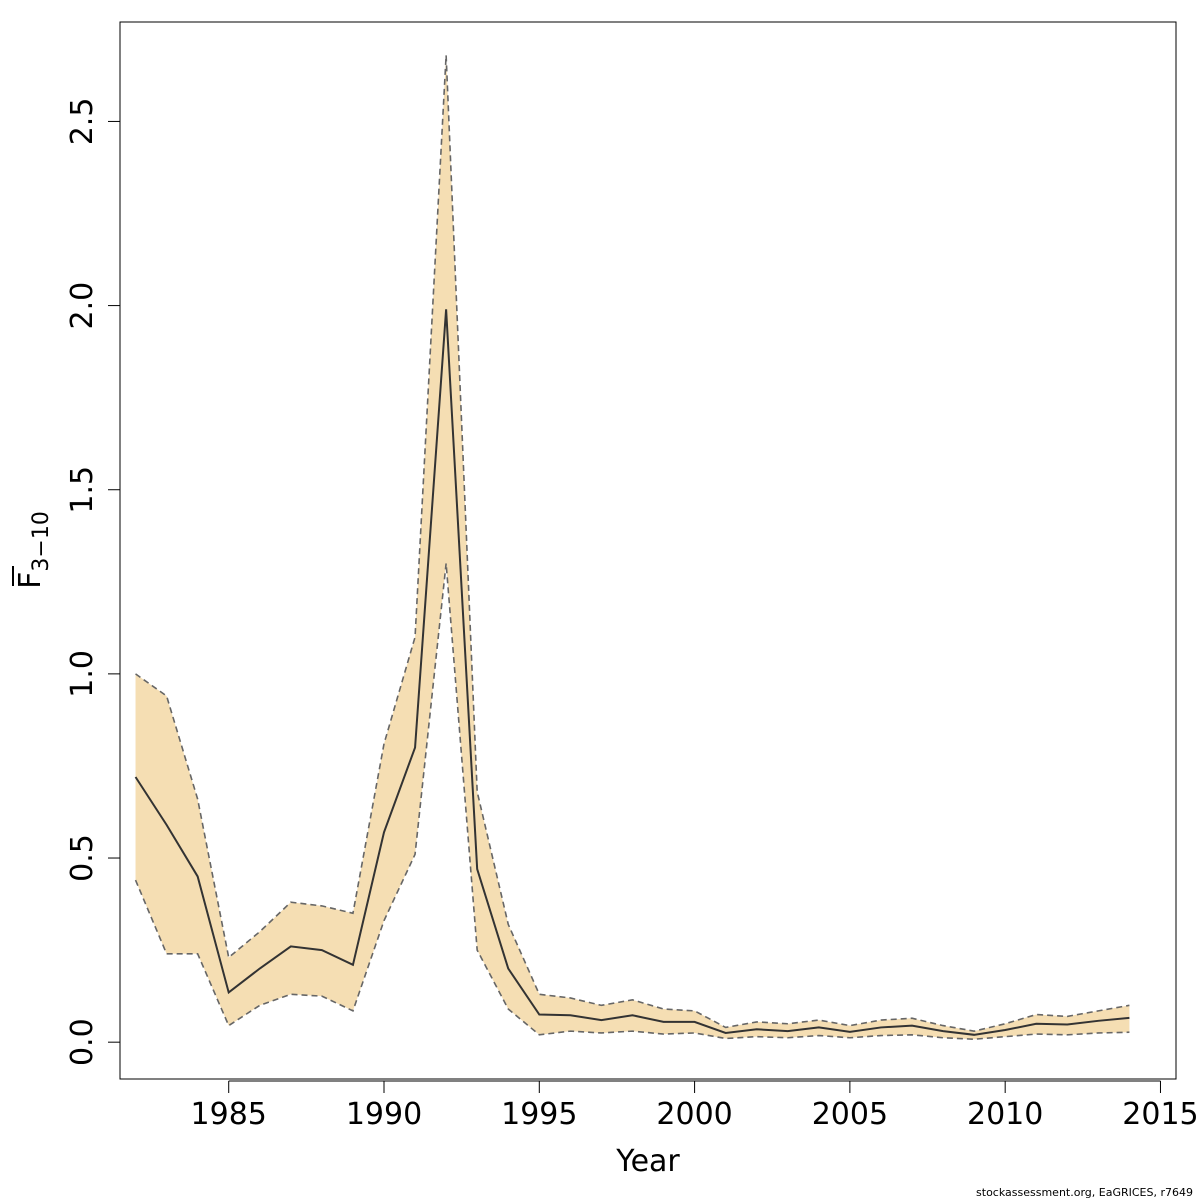 The width and height of the screenshot is (1200, 1200). I want to click on y-axis-title-main: F, so click(30, 580).